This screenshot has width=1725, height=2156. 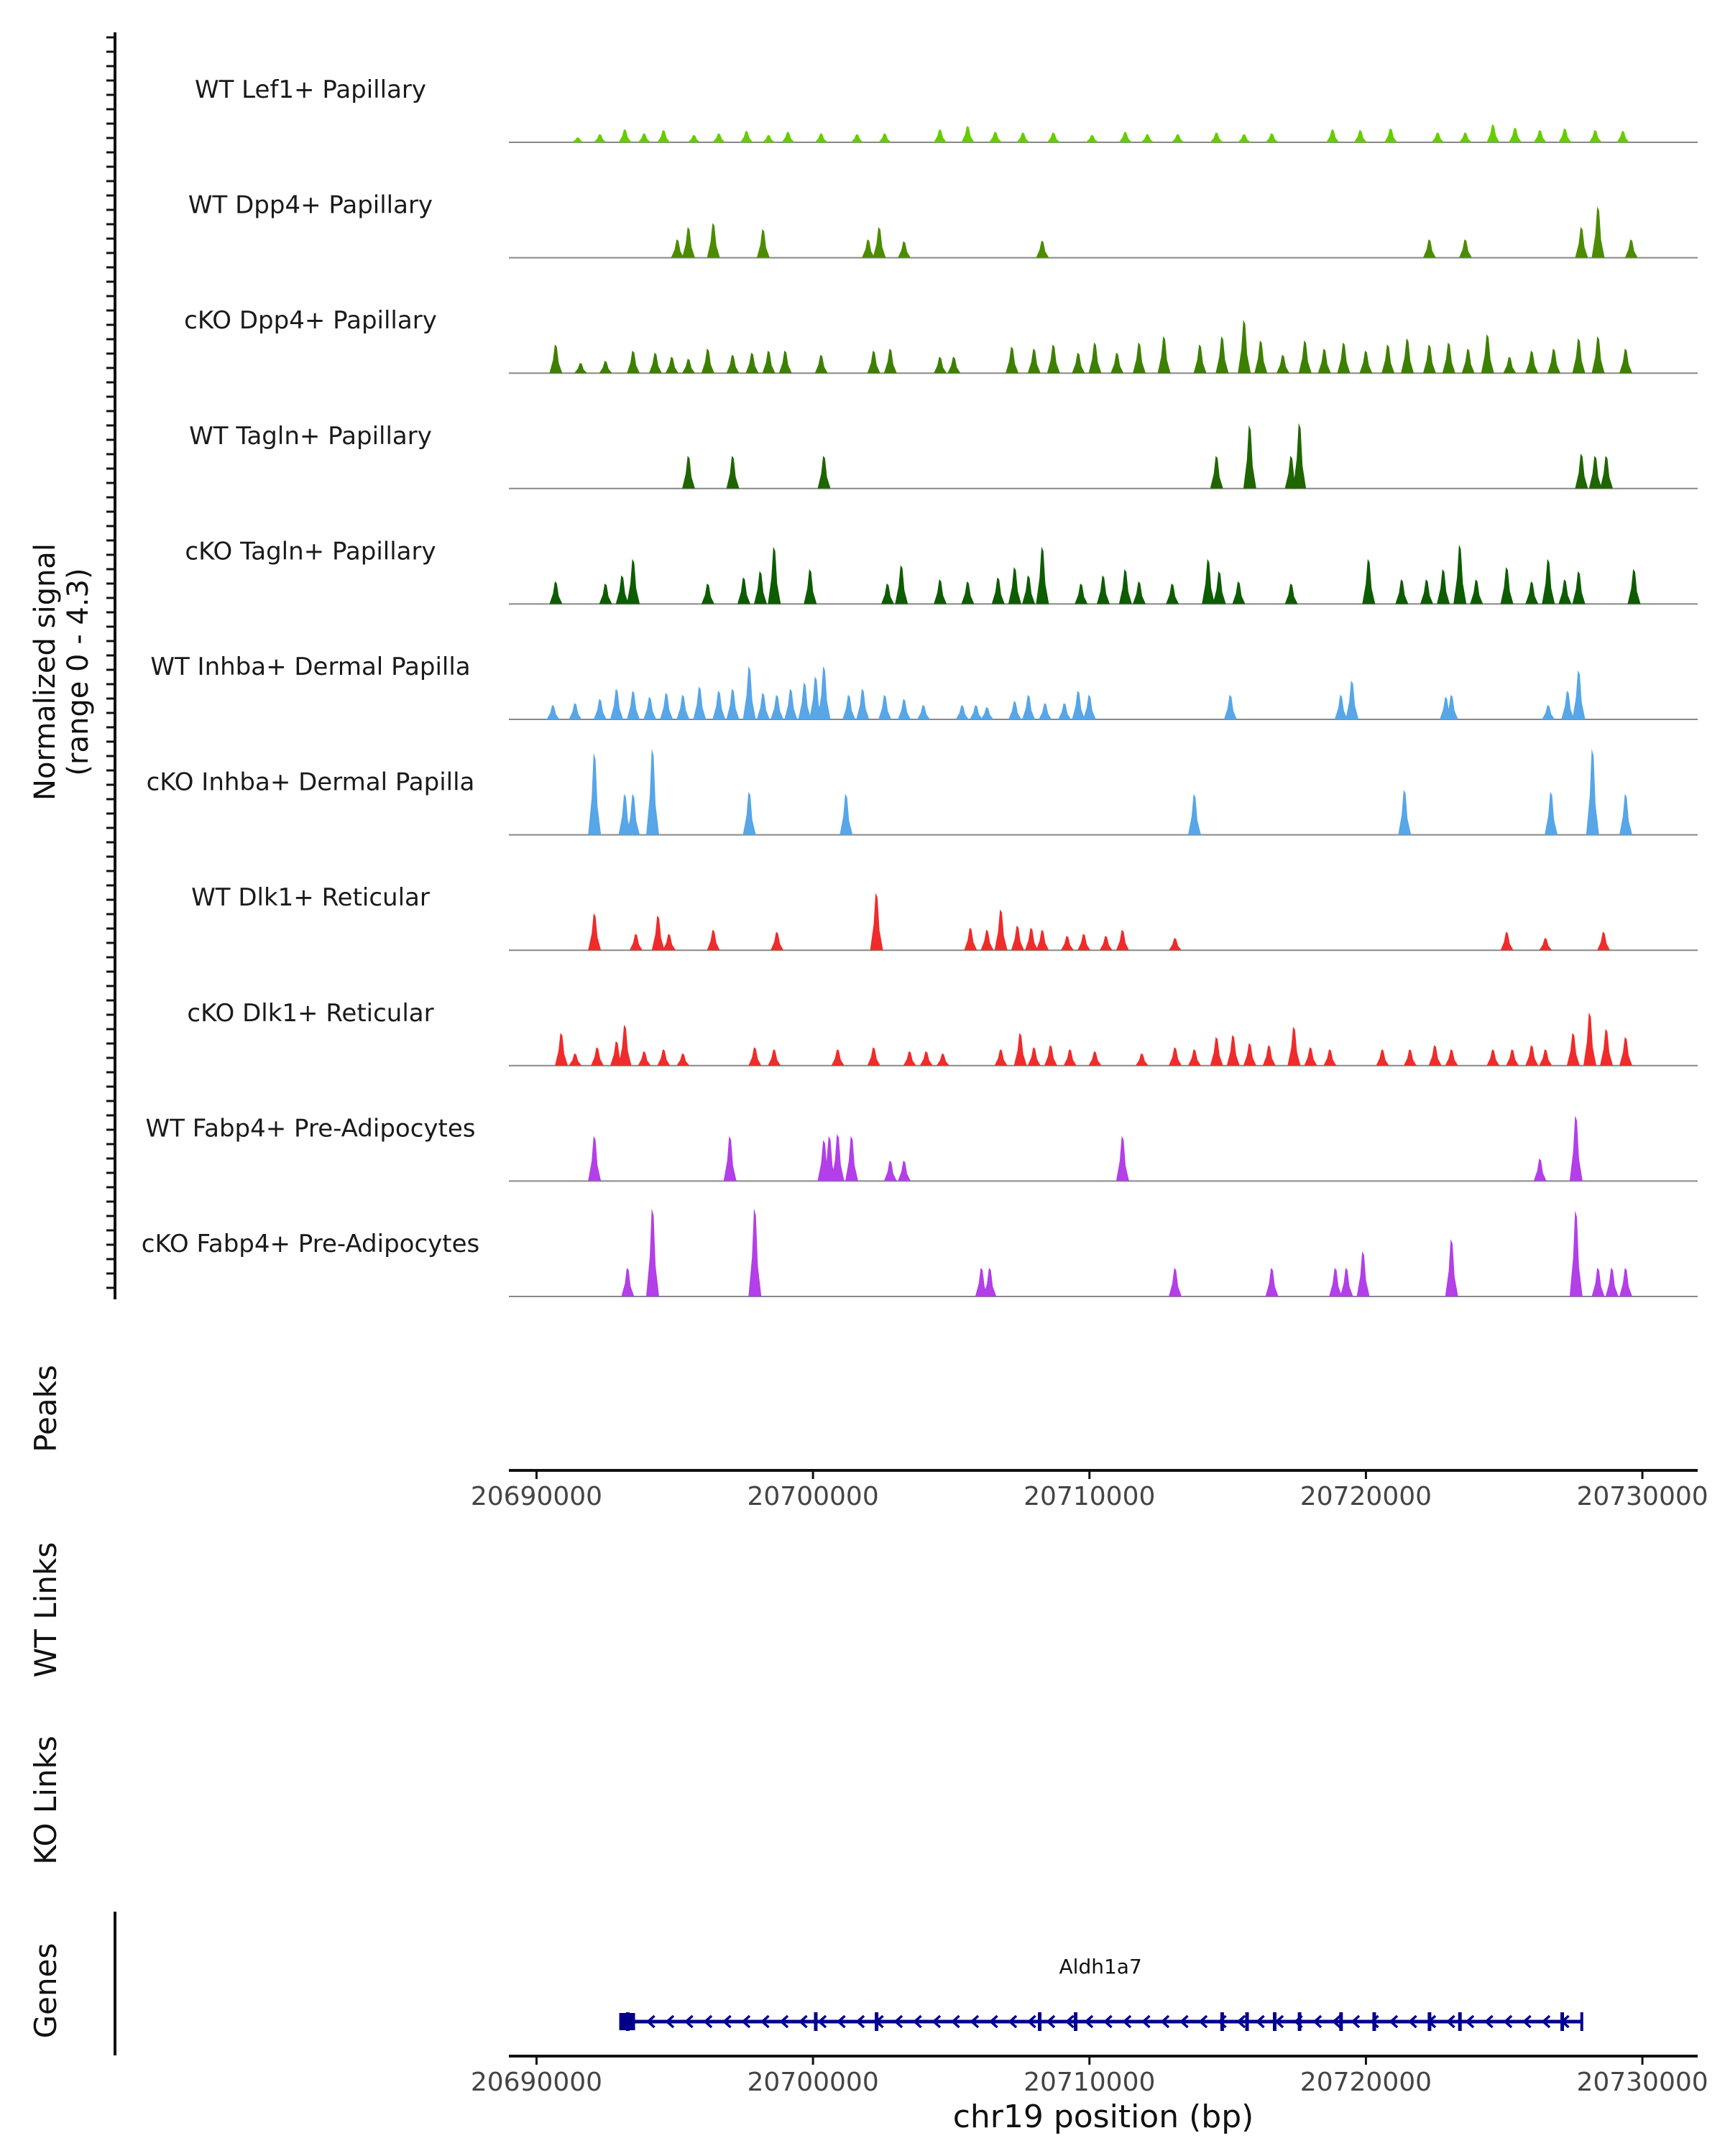 What do you see at coordinates (1366, 2082) in the screenshot?
I see `x-tick-label: 20720000` at bounding box center [1366, 2082].